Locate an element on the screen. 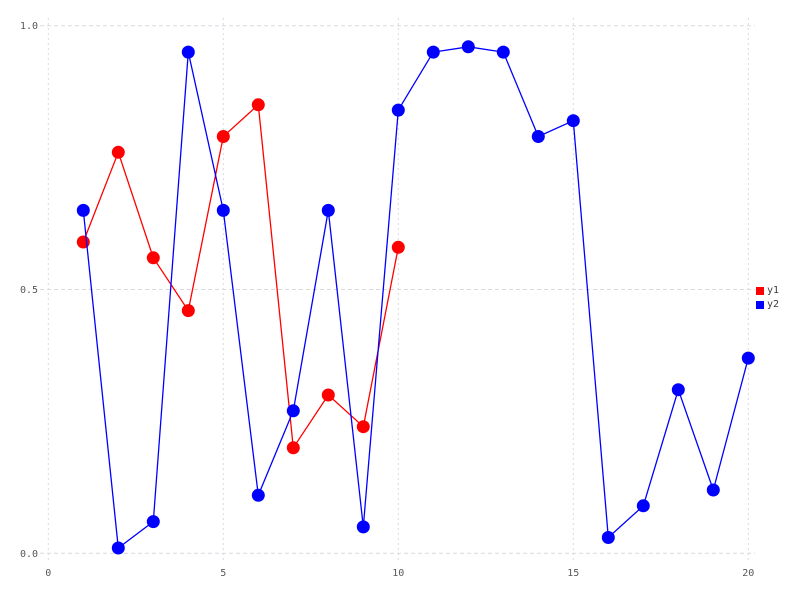 This screenshot has width=800, height=600. x-tick-label: 20 is located at coordinates (748, 573).